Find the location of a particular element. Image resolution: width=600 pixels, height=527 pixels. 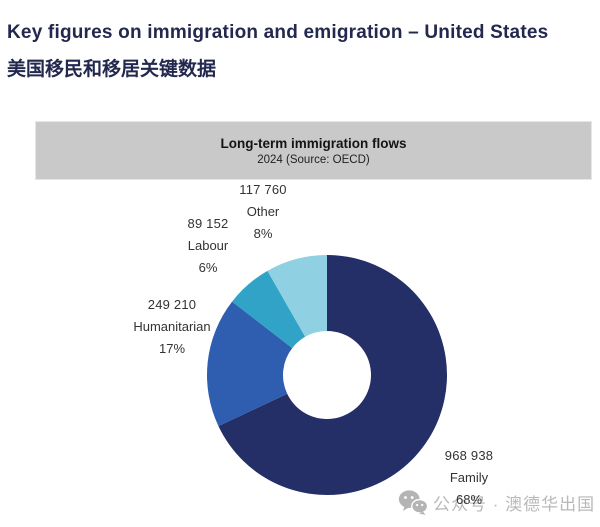

pie-label-pct: 17% is located at coordinates (172, 348).